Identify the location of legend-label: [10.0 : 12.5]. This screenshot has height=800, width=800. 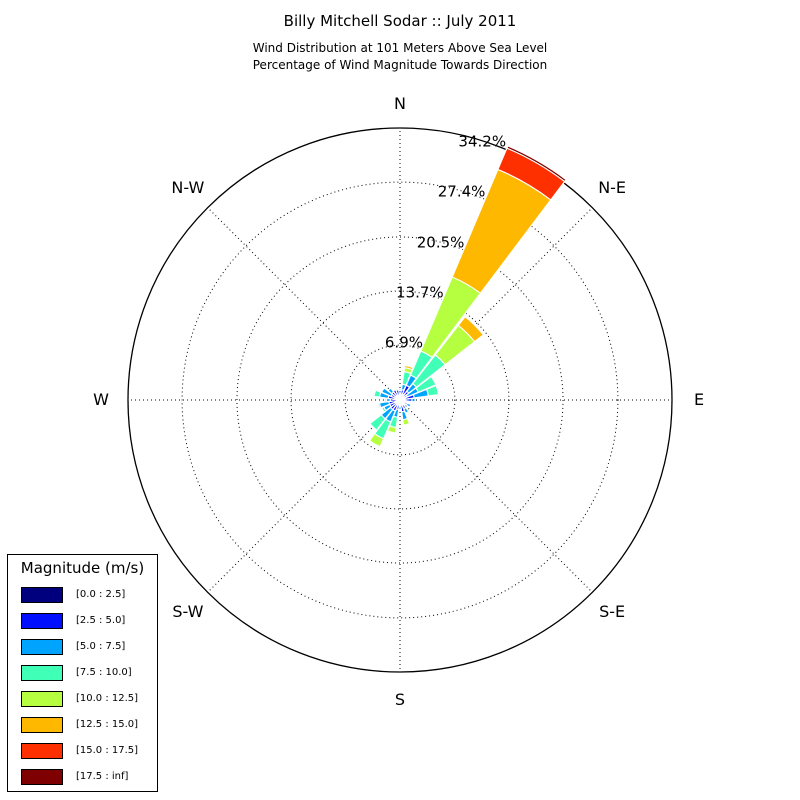
(107, 698).